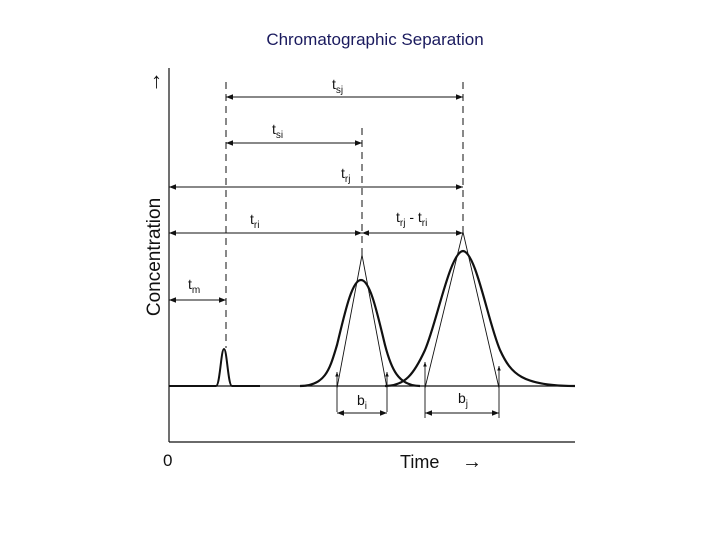 The height and width of the screenshot is (540, 720). I want to click on tri-label: tri, so click(254, 221).